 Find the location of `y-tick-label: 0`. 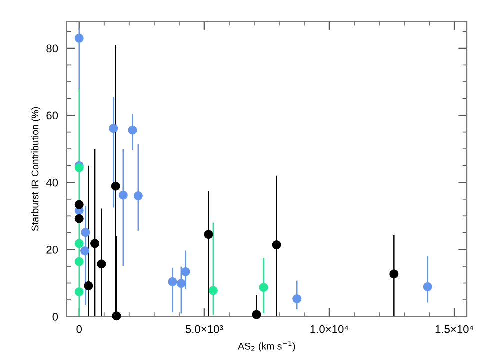

y-tick-label: 0 is located at coordinates (55, 317).